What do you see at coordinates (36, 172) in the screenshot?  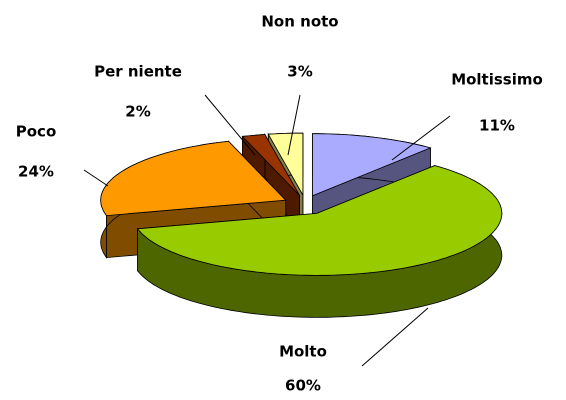 I see `value-label: 24%` at bounding box center [36, 172].